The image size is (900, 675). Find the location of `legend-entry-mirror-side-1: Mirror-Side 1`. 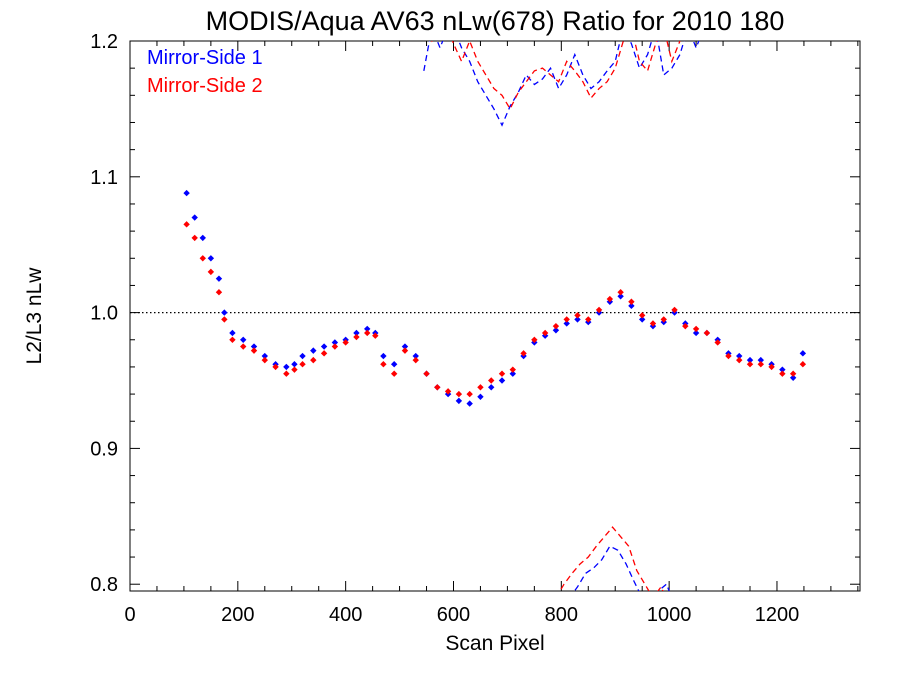

legend-entry-mirror-side-1: Mirror-Side 1 is located at coordinates (205, 58).